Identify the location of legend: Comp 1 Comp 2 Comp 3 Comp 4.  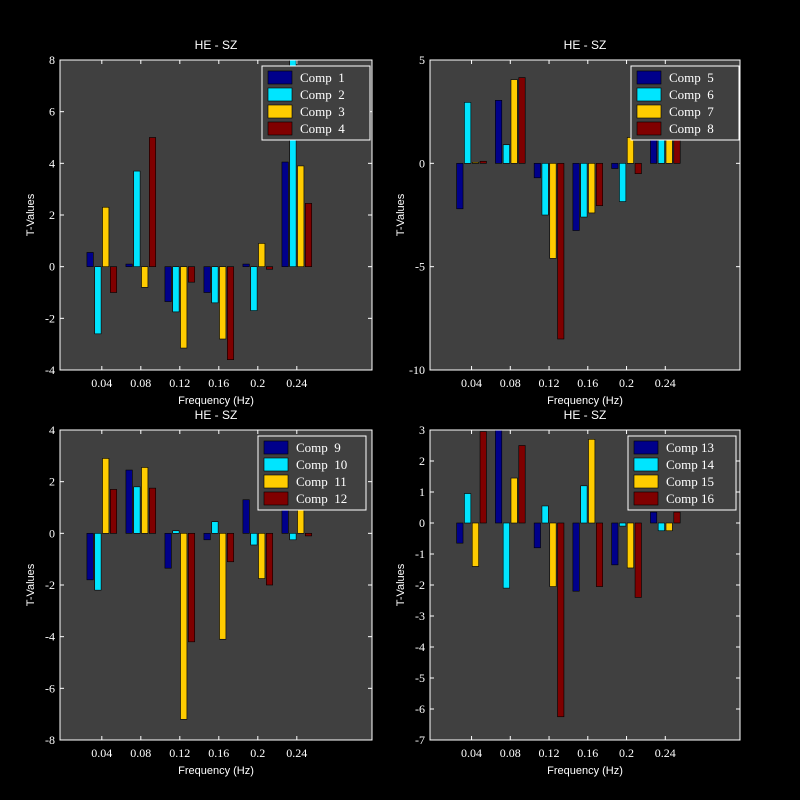
(316, 103).